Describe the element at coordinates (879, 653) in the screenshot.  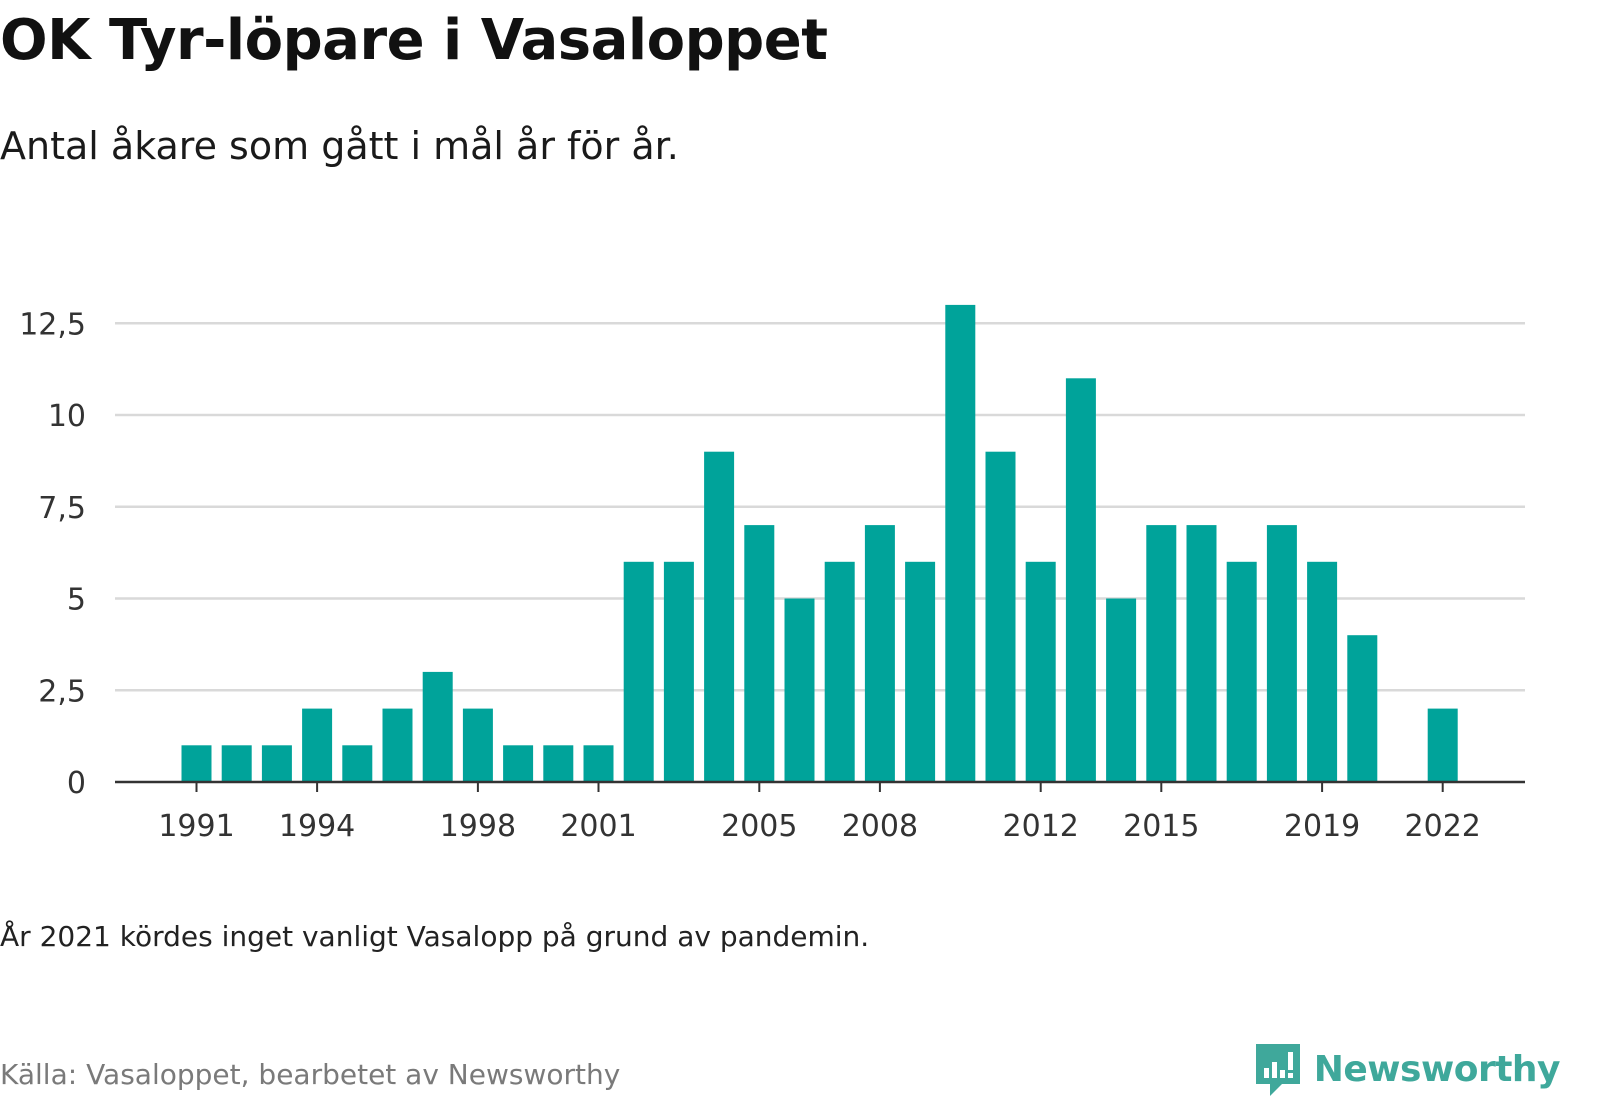
I see `bar-2008` at that location.